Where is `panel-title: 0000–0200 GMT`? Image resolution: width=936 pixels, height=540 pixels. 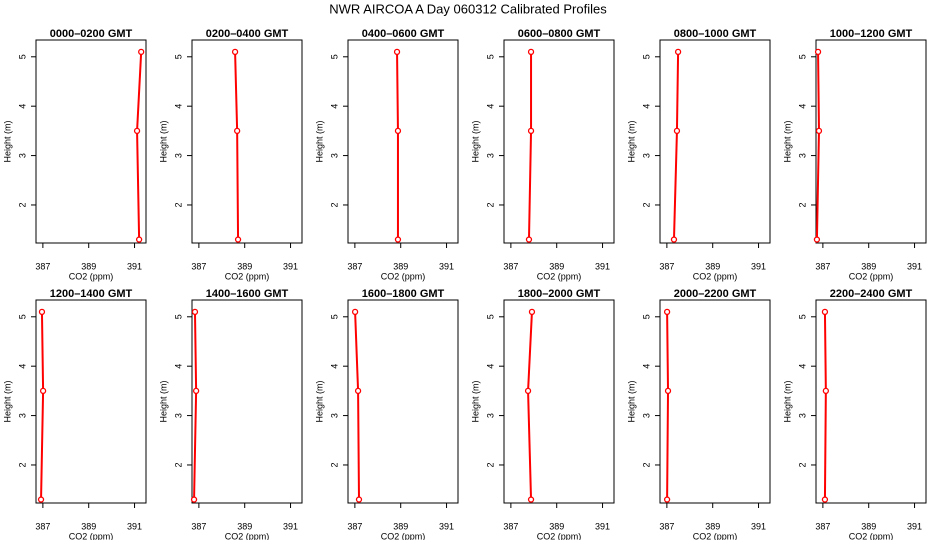
panel-title: 0000–0200 GMT is located at coordinates (91, 34).